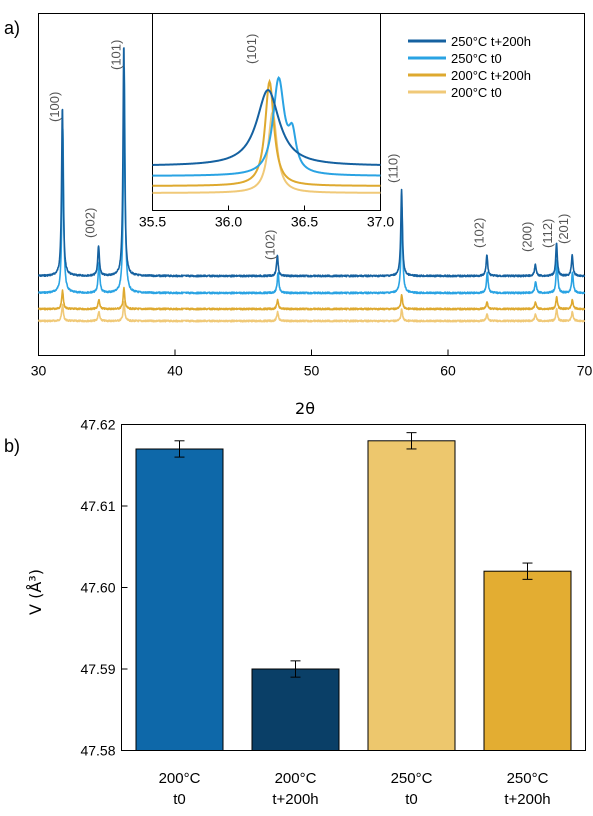 Image resolution: width=593 pixels, height=816 pixels. I want to click on inset-trace-250-c-t-200h, so click(266, 127).